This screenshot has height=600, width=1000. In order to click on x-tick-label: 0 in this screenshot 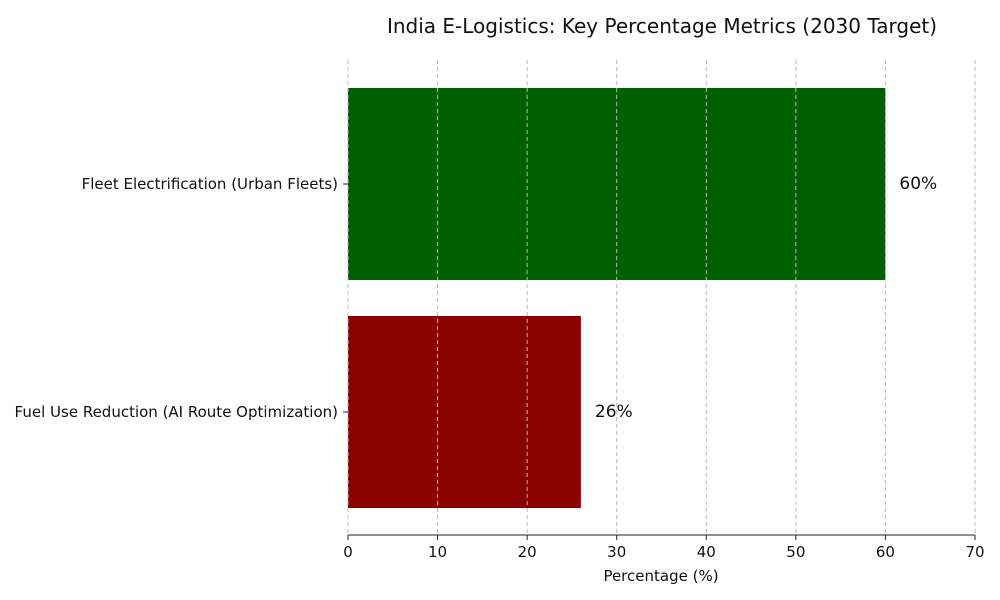, I will do `click(348, 552)`.